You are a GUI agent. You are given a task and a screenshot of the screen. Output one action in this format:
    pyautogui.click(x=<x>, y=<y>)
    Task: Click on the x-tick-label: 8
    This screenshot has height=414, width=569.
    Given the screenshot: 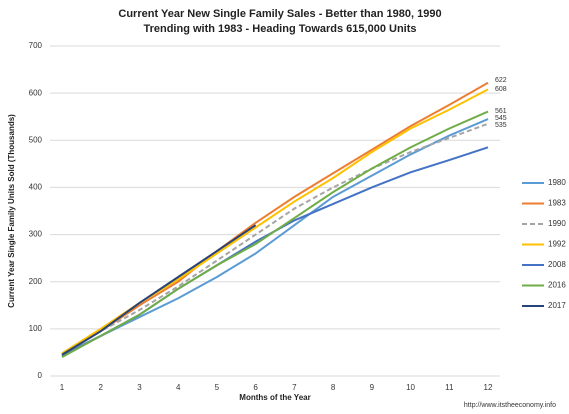 What is the action you would take?
    pyautogui.click(x=333, y=387)
    